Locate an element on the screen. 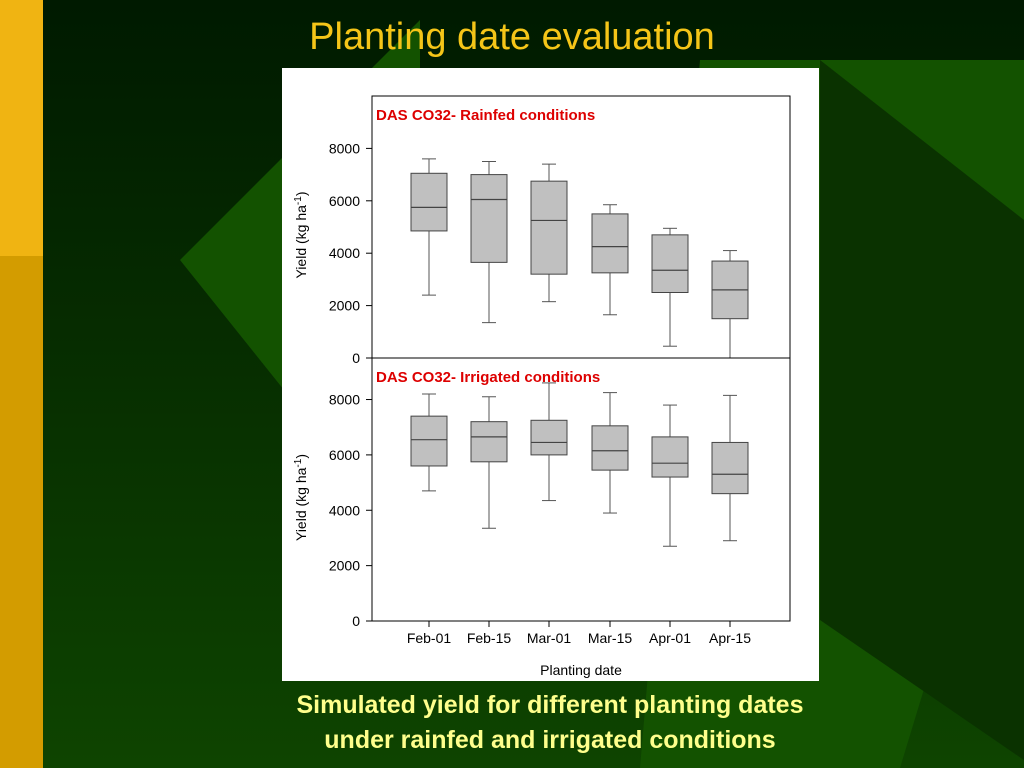 The width and height of the screenshot is (1024, 768). x-tick-label: Mar-15 is located at coordinates (610, 638).